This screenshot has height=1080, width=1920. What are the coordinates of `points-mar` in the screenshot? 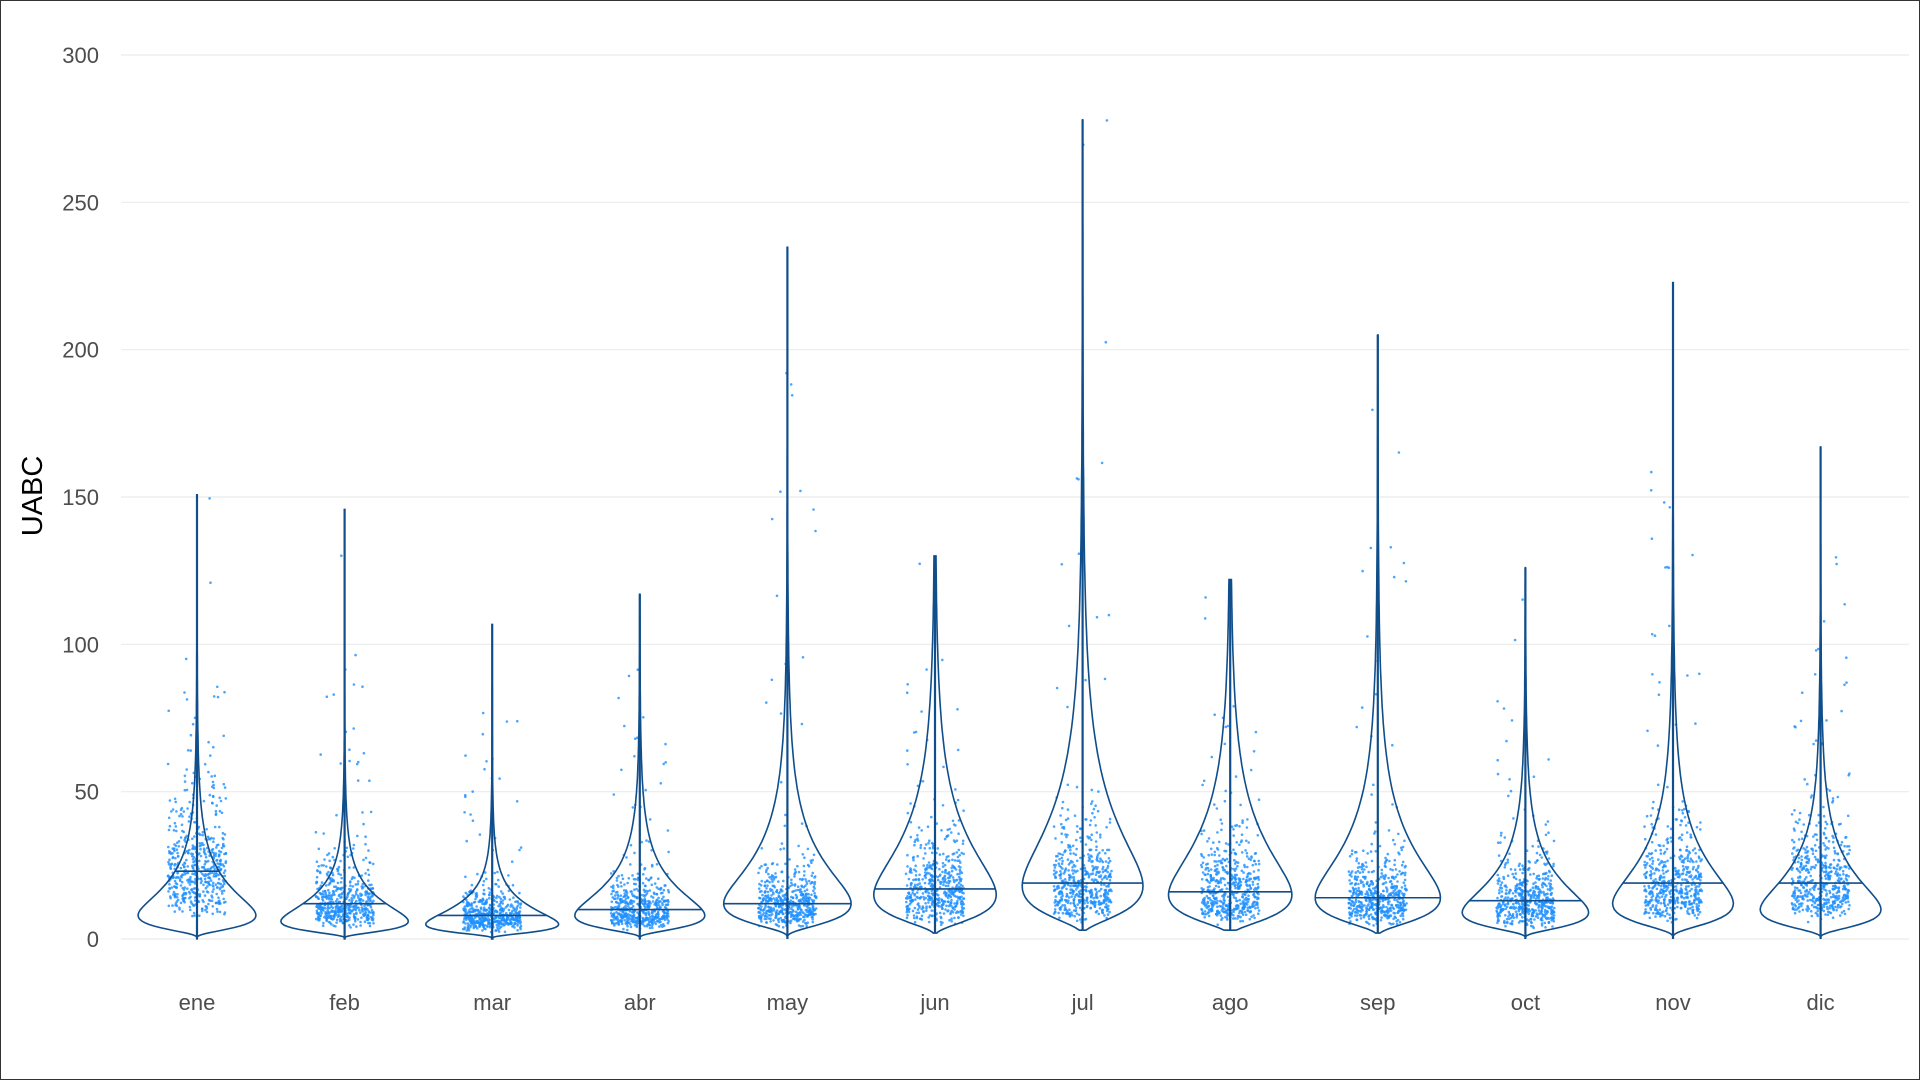 It's located at (492, 822).